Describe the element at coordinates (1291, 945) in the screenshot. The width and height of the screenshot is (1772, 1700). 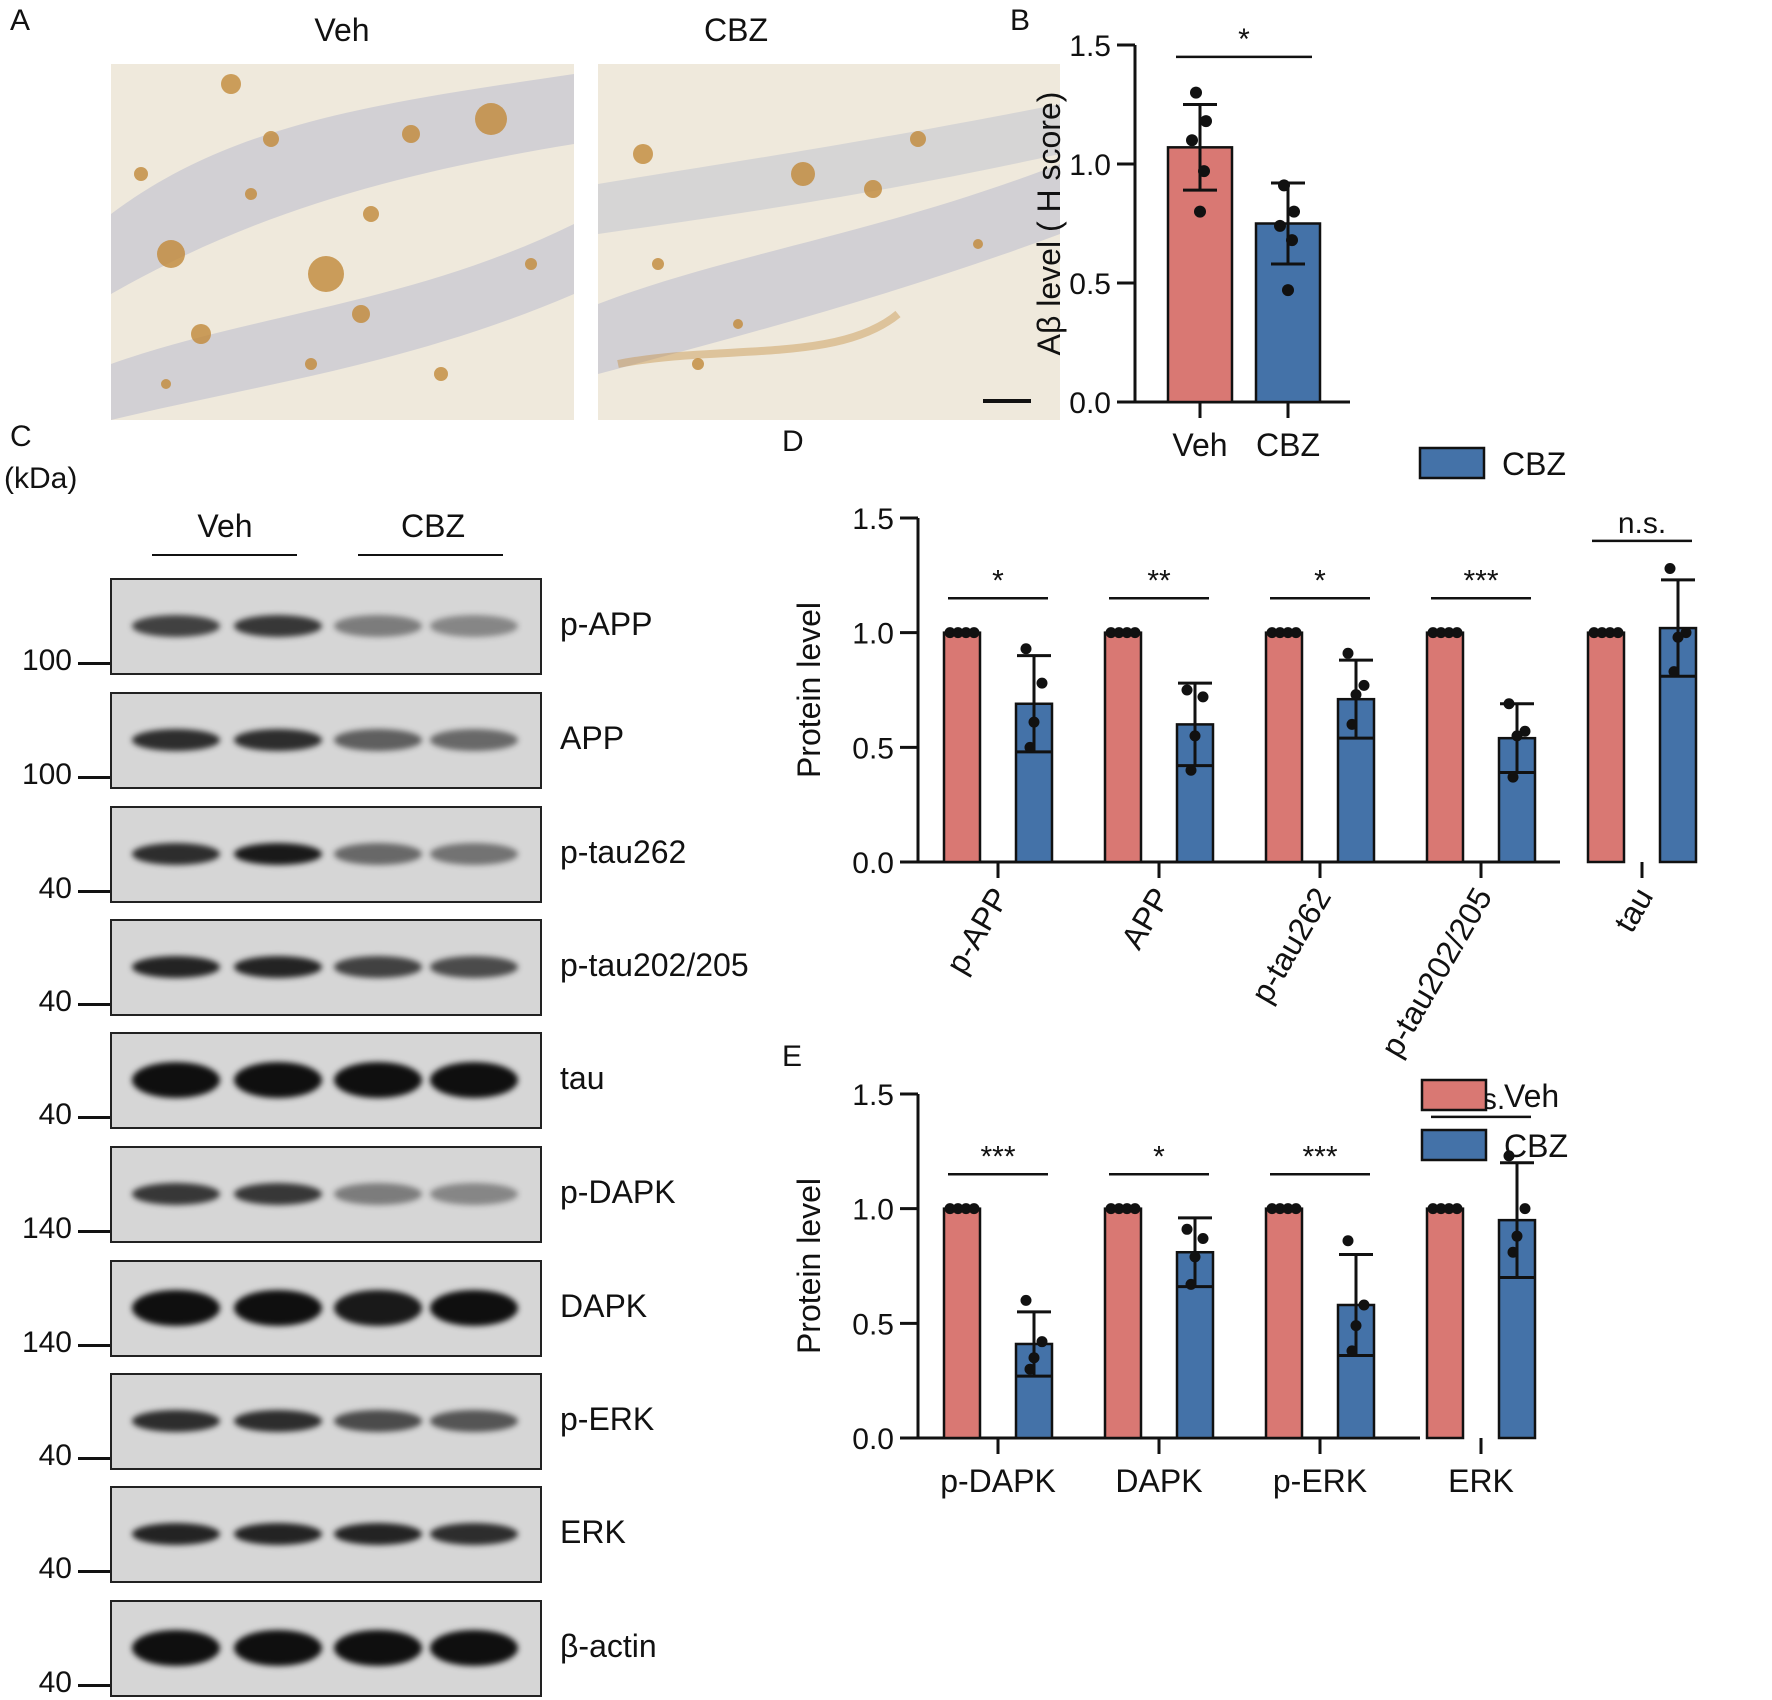
I see `x-tick-label: p-tau262` at that location.